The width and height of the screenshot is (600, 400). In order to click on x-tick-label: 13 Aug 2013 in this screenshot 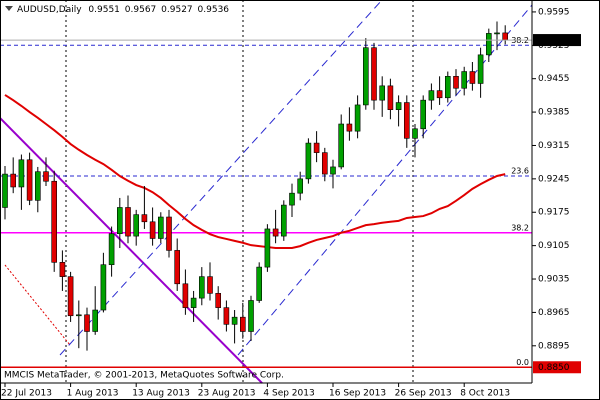, I will do `click(161, 394)`.